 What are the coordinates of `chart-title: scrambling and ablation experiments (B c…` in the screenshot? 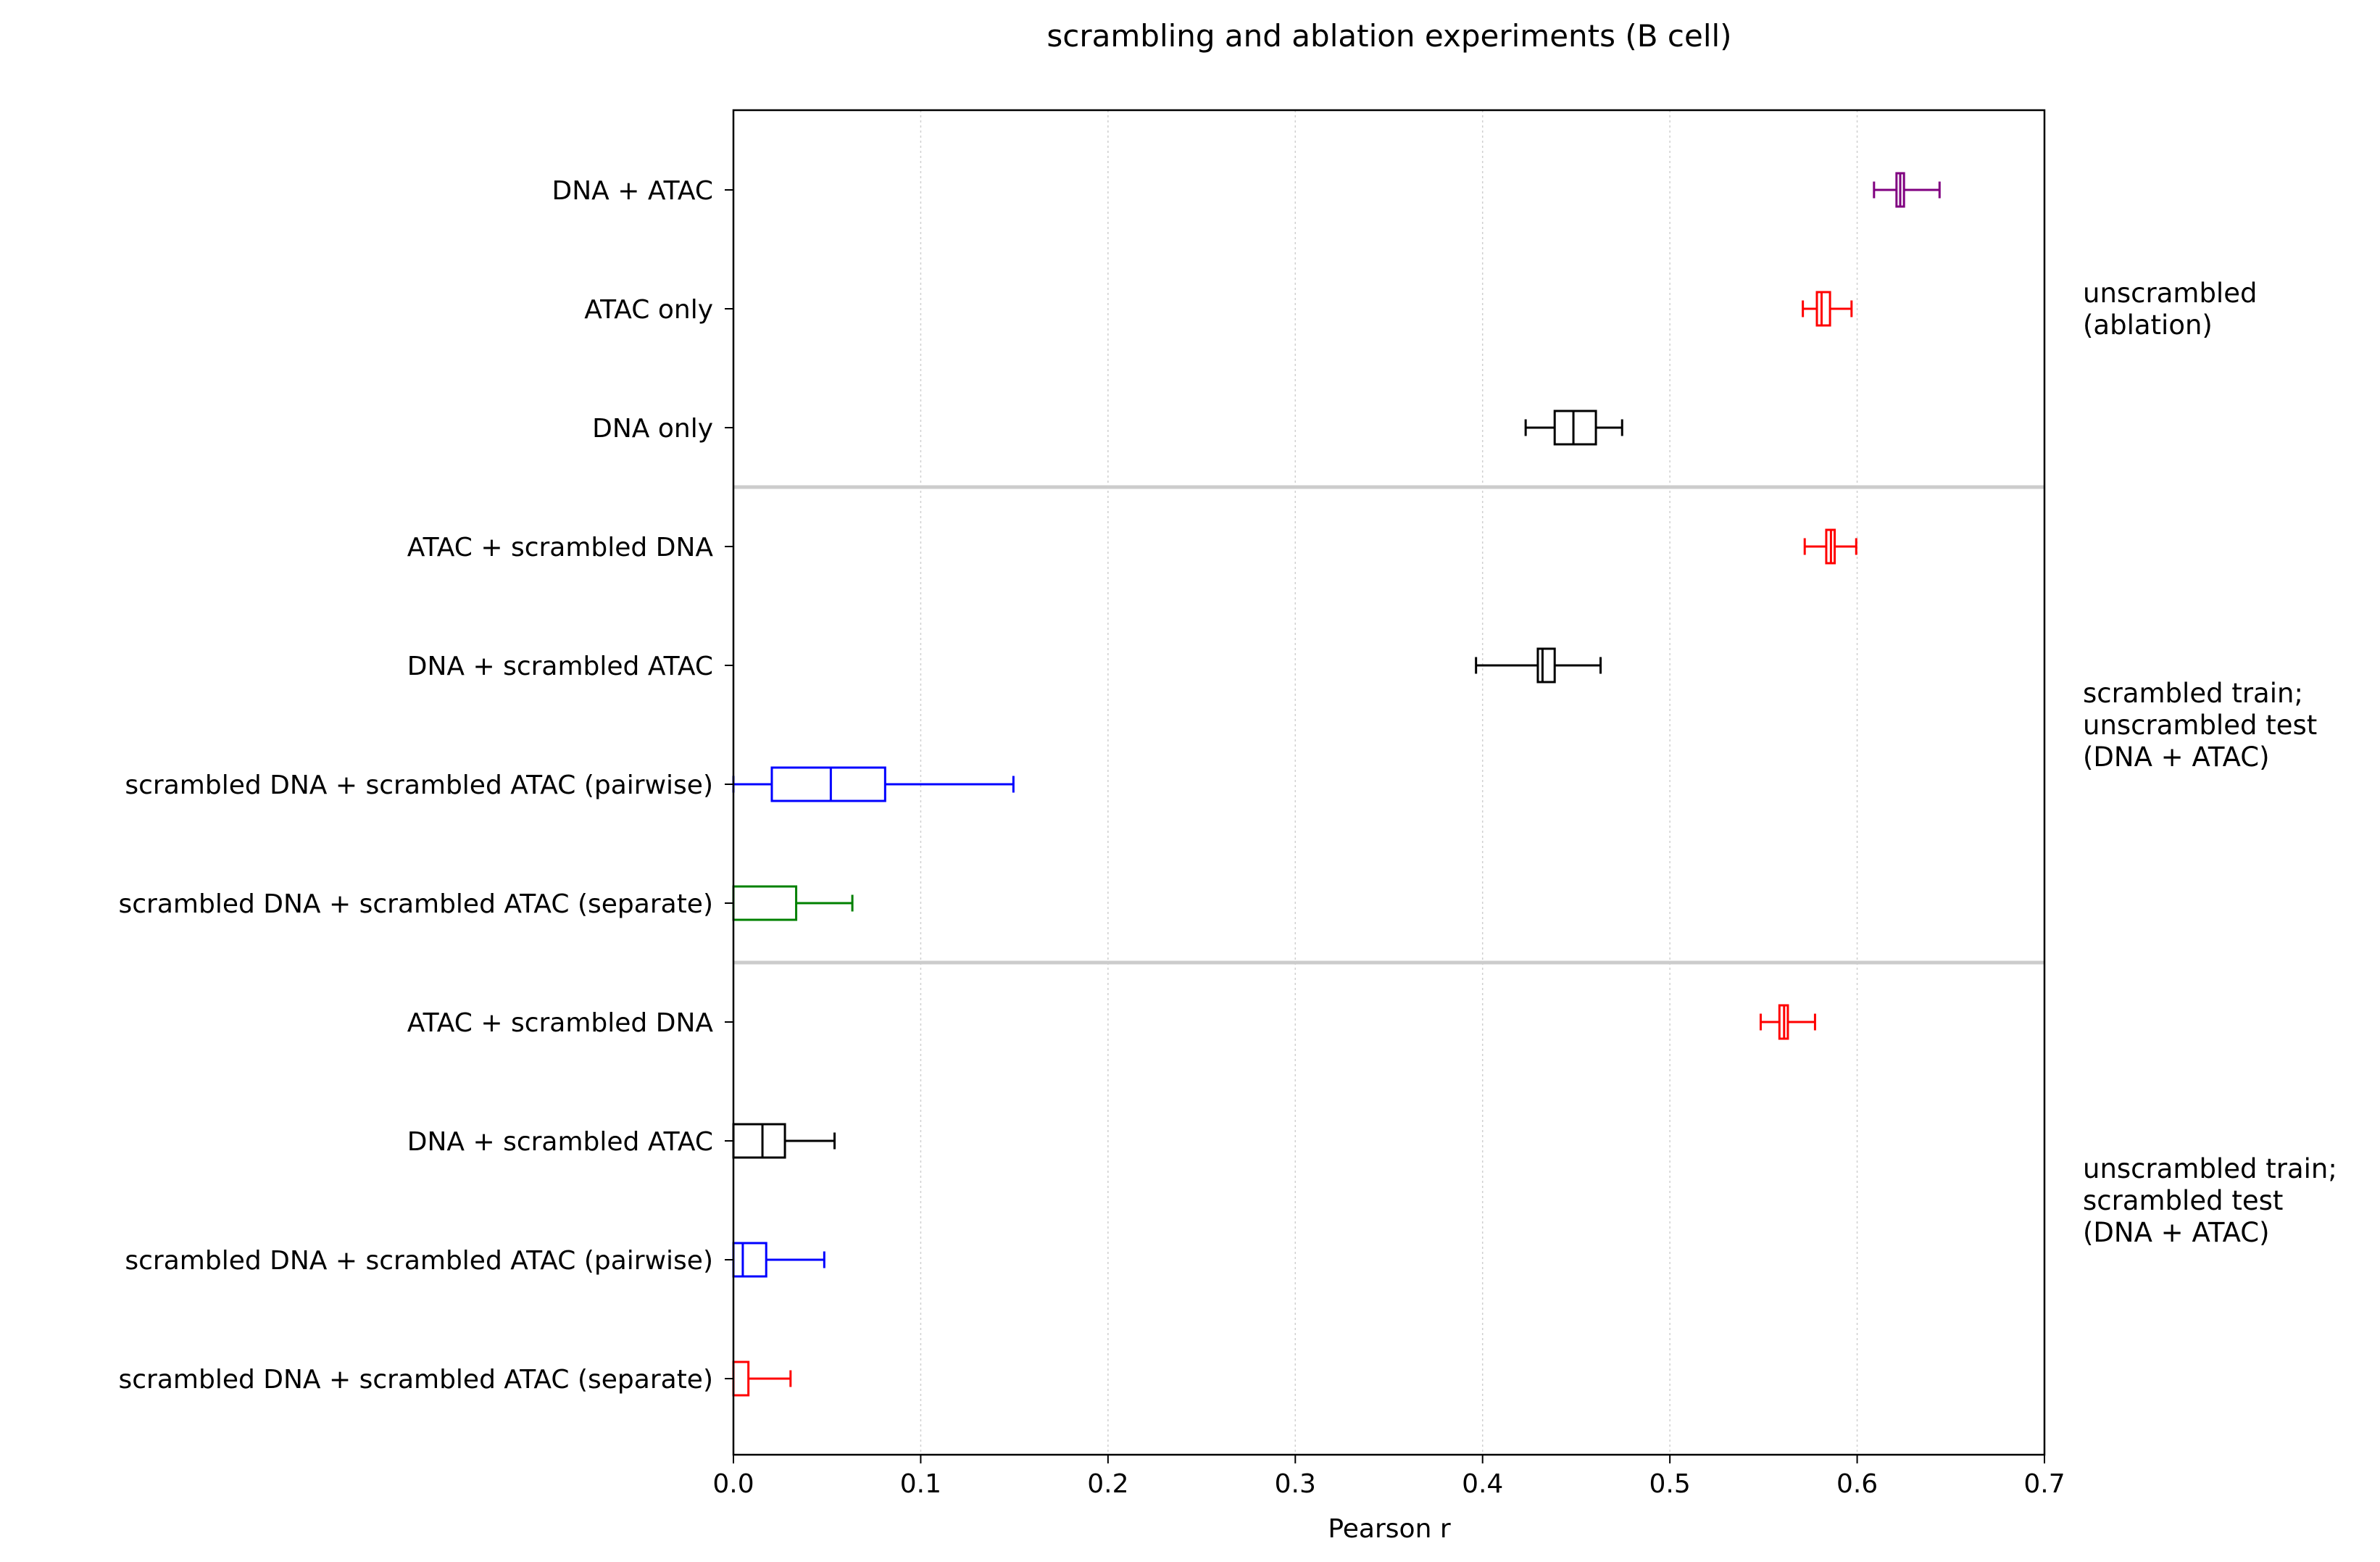 It's located at (1389, 36).